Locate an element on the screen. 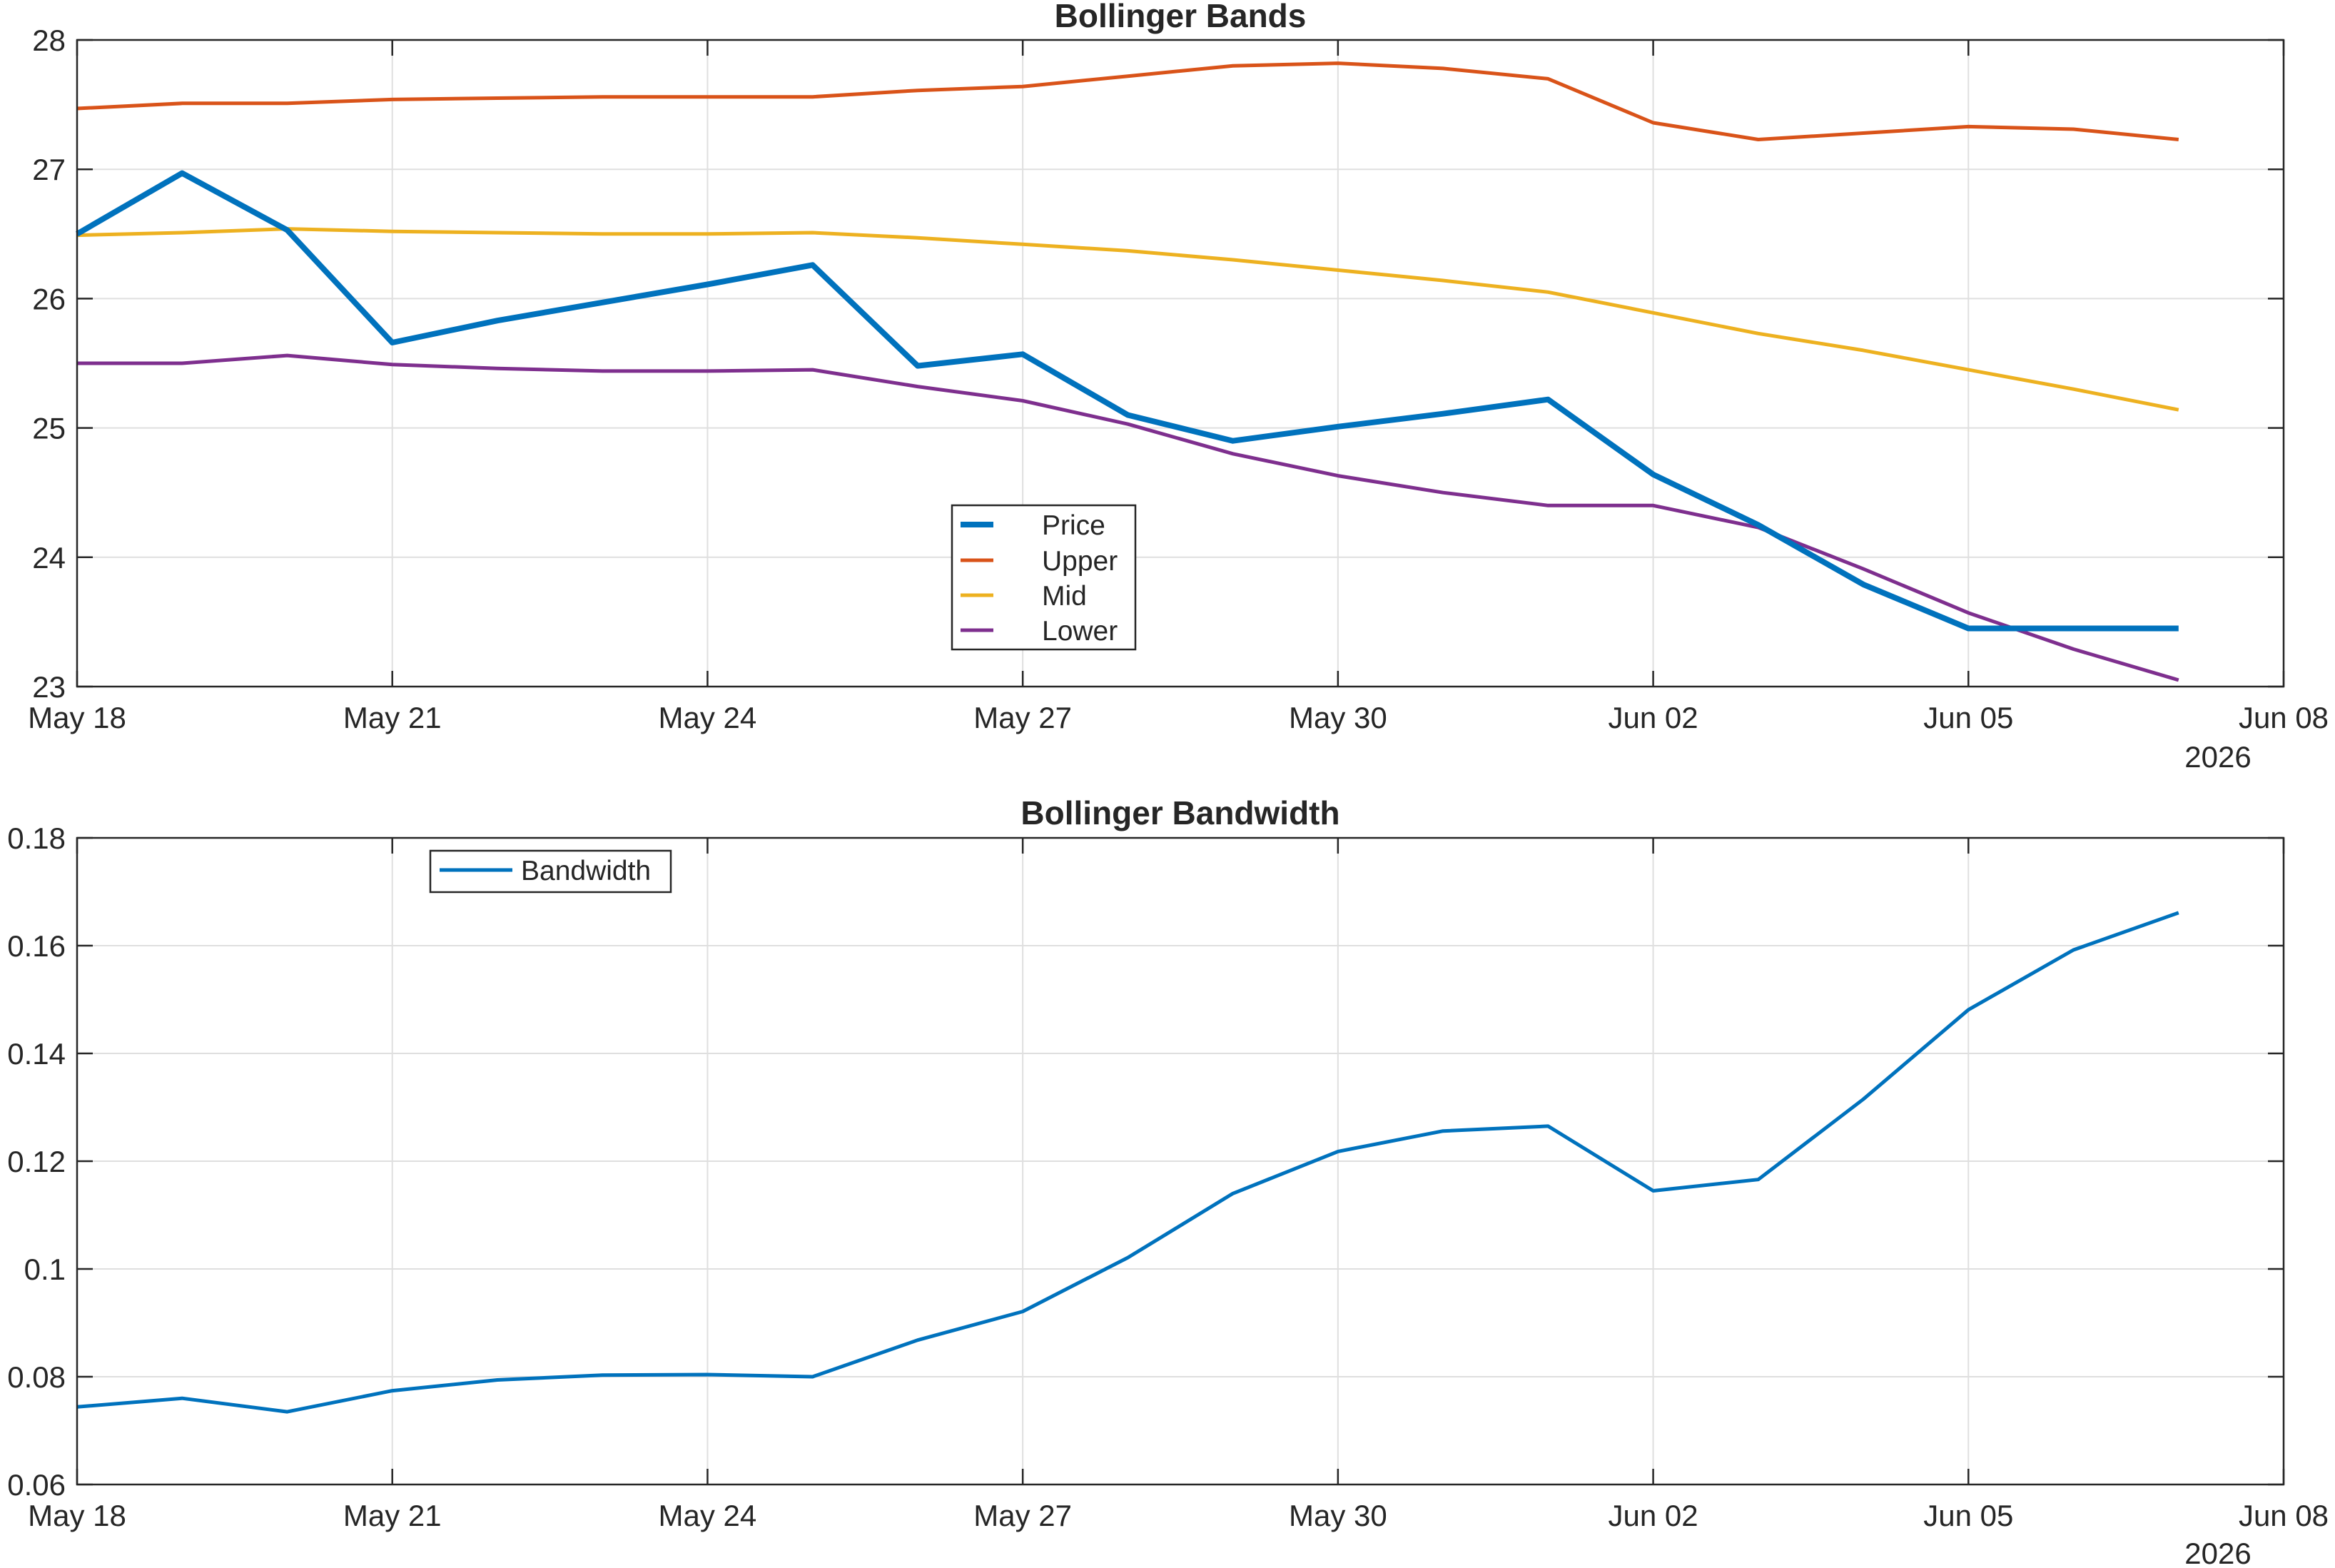  y-tick-label: 27 is located at coordinates (49, 169).